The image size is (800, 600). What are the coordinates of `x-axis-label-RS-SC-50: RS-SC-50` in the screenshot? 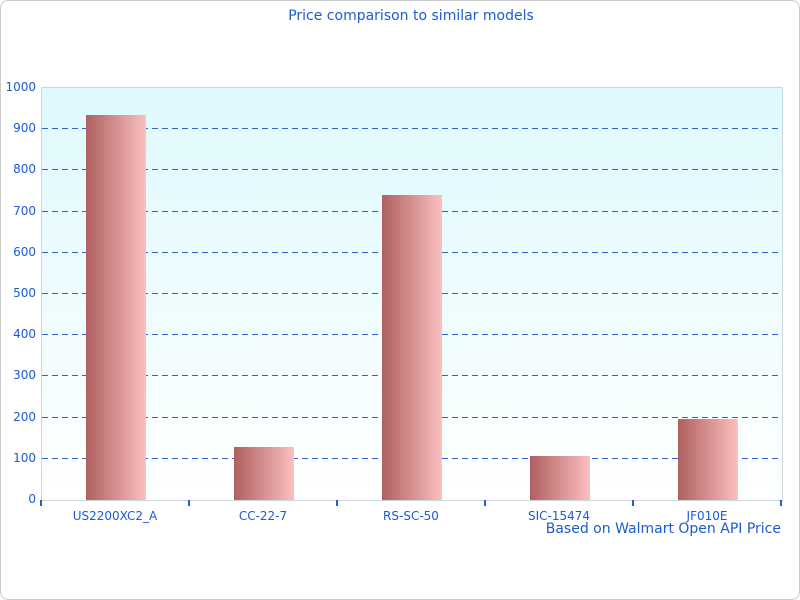 It's located at (411, 516).